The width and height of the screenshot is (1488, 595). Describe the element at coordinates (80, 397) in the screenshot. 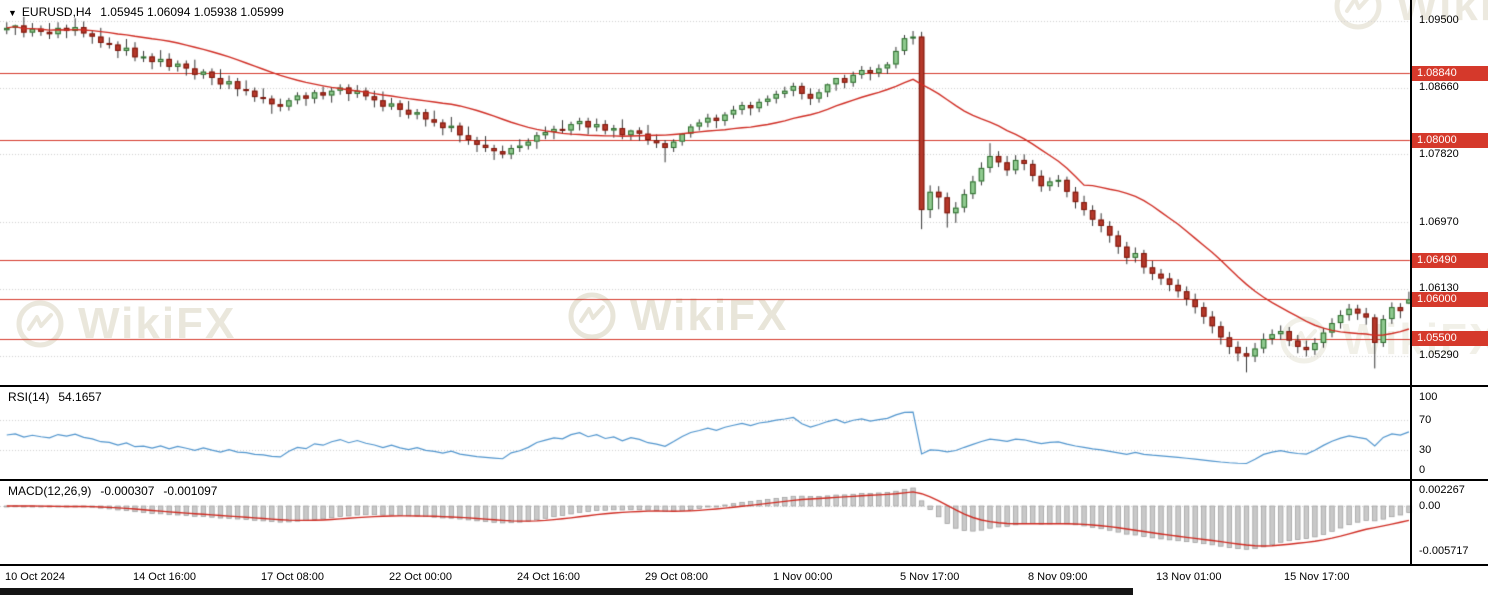

I see `rsi-value: 54.1657` at that location.